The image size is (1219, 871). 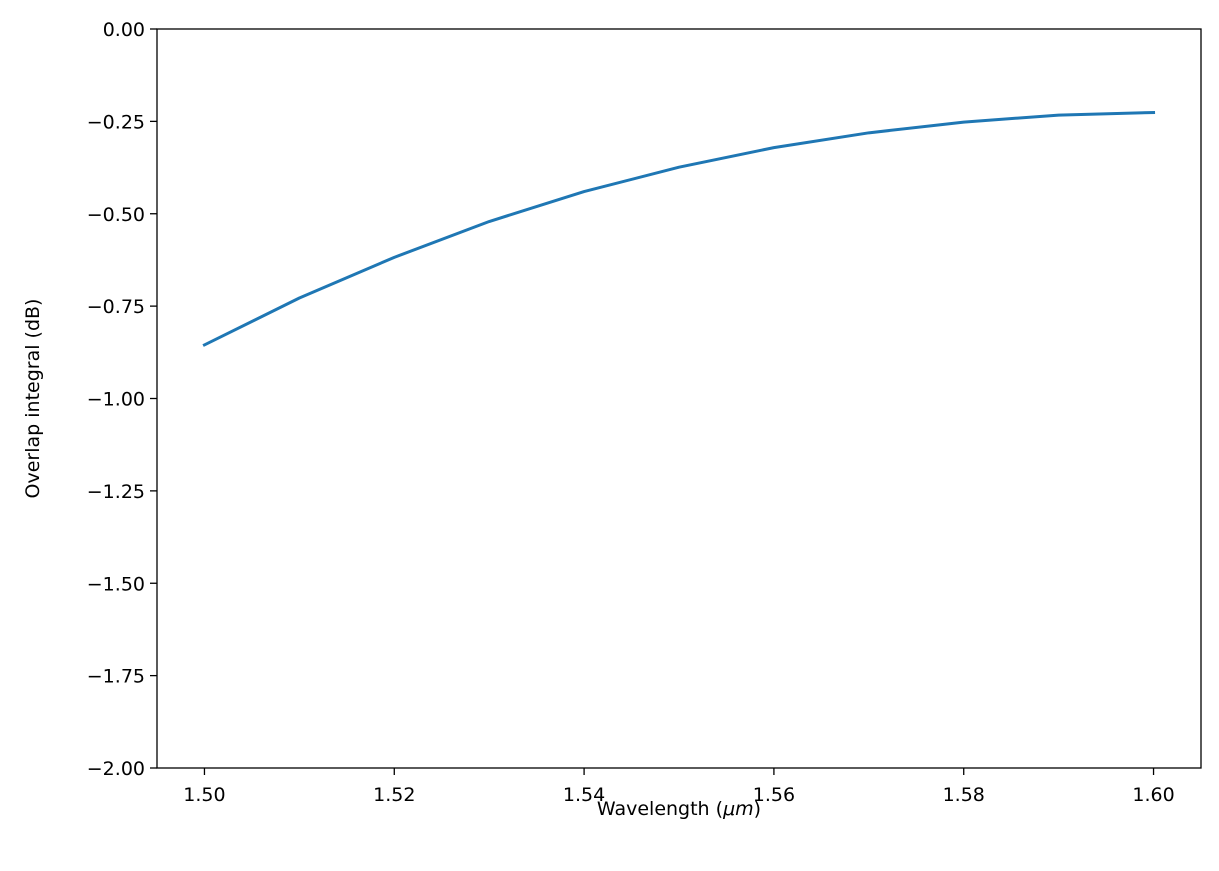 I want to click on x-axis: 1.50 1.52 1.54 1.56 1.58 1.60, so click(x=679, y=787).